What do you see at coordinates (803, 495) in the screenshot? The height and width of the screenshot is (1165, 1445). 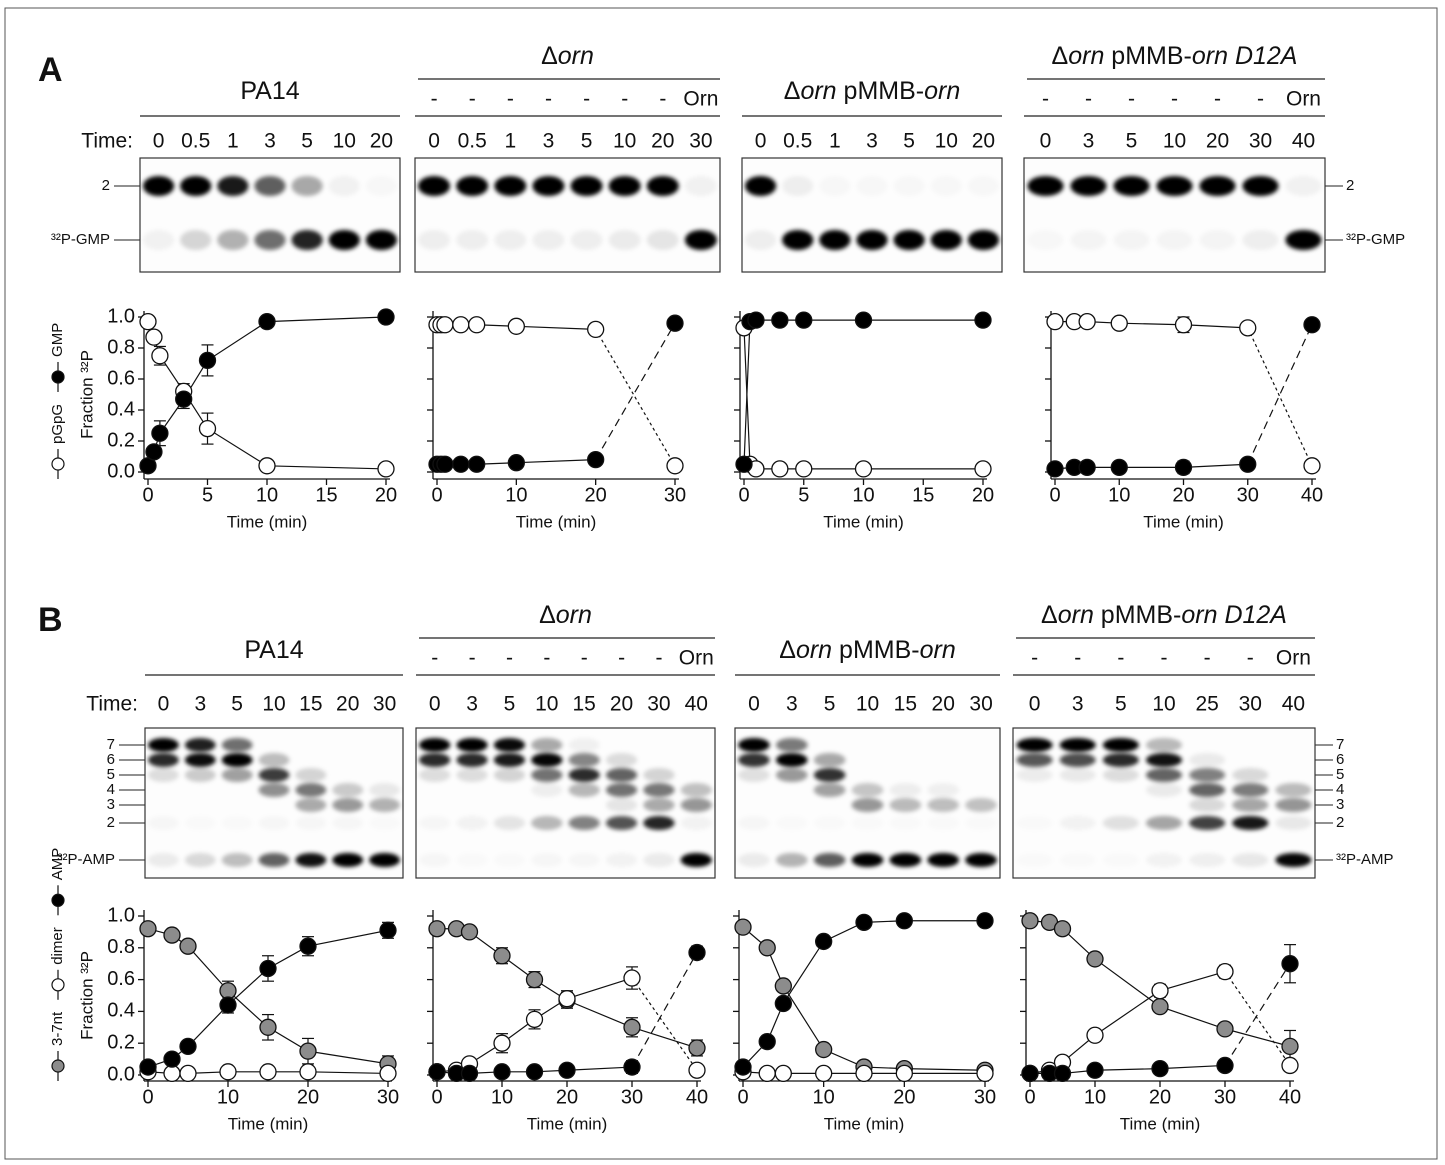 I see `x-tick-label: 5` at bounding box center [803, 495].